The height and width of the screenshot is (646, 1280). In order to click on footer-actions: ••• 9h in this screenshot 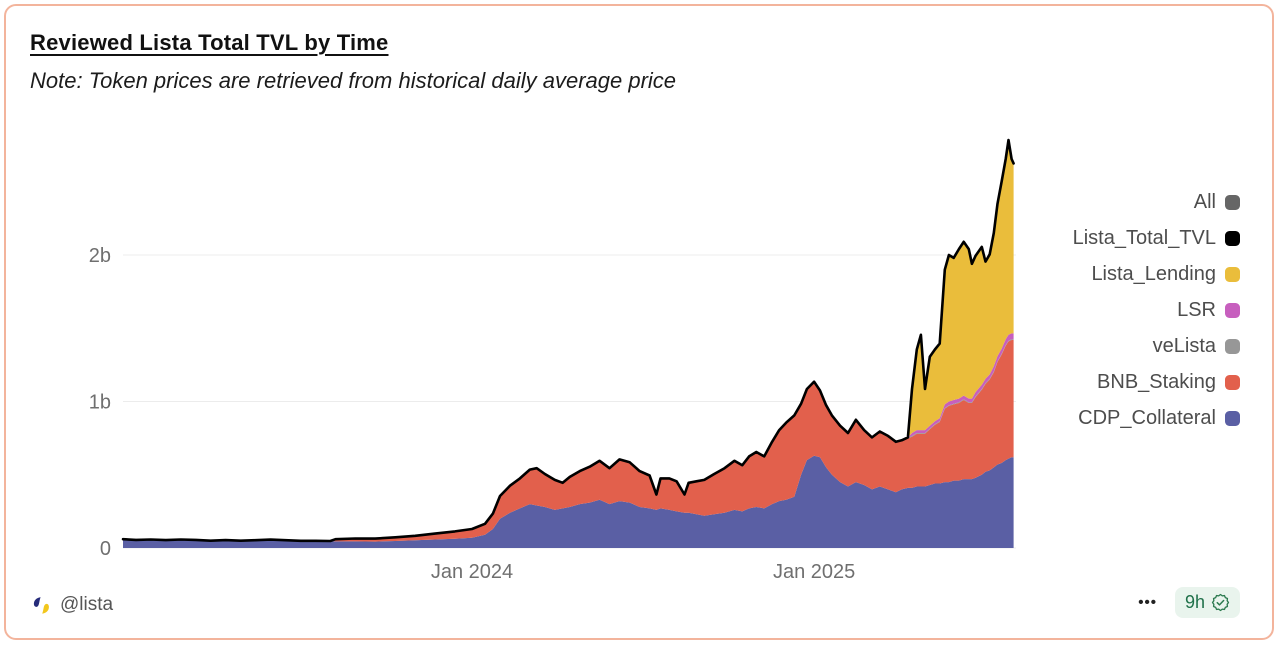, I will do `click(1188, 602)`.